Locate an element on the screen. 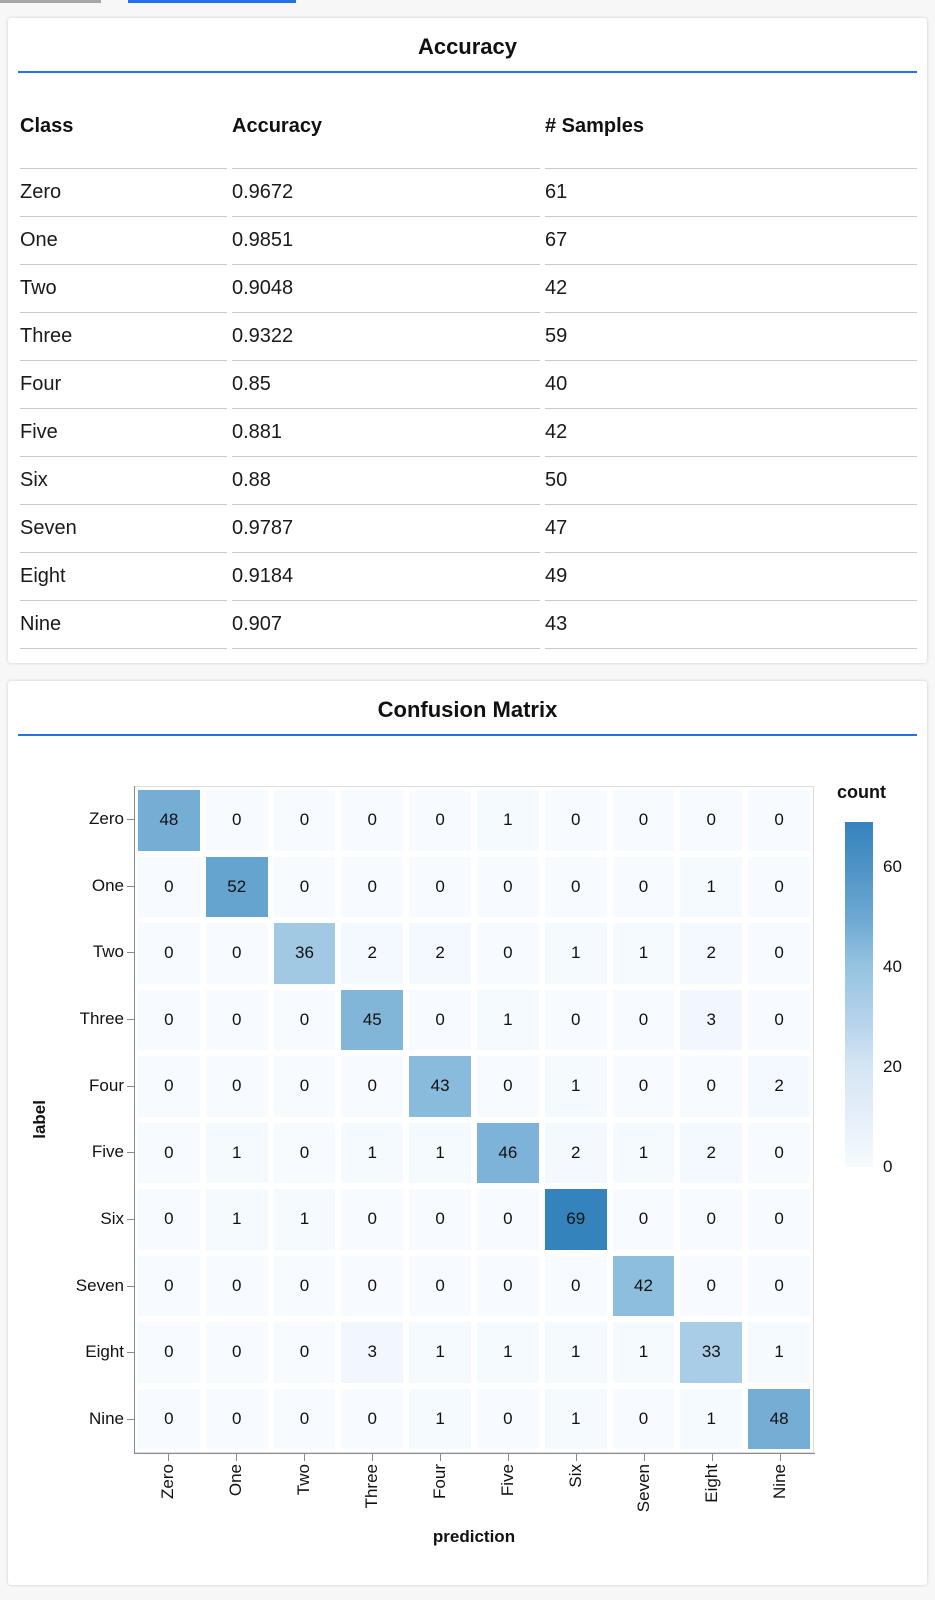 The image size is (935, 1600). table-cell: Seven is located at coordinates (123, 529).